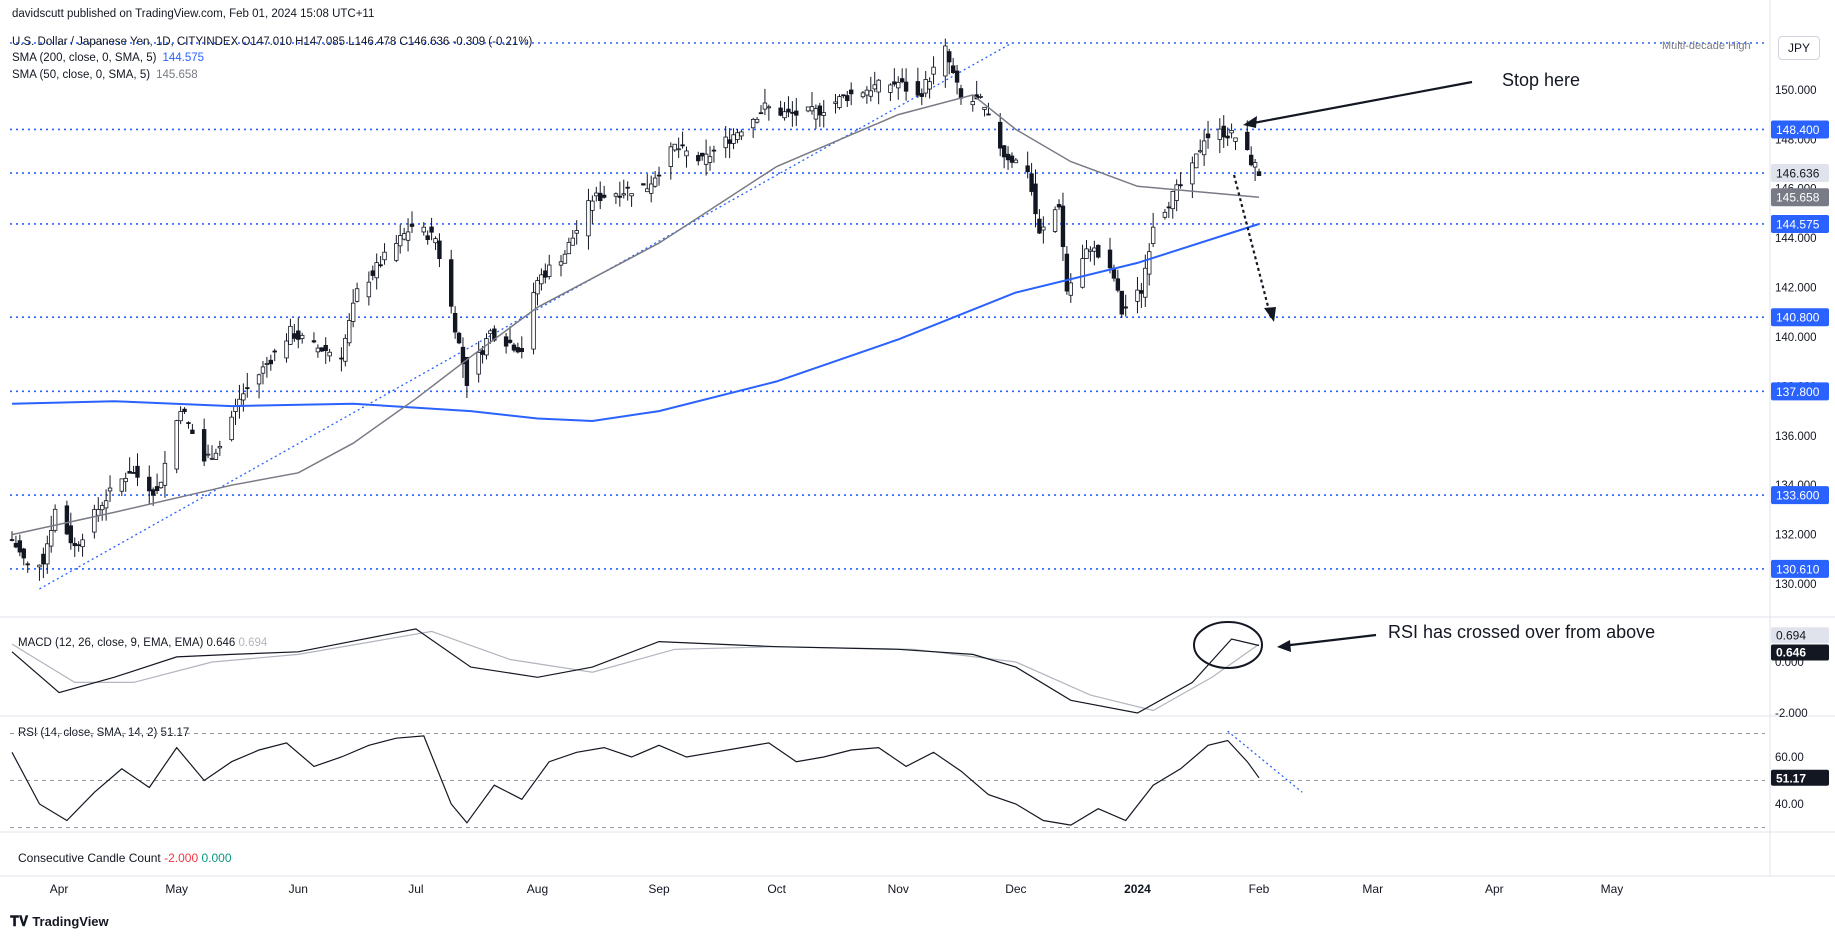 This screenshot has height=939, width=1835. Describe the element at coordinates (776, 889) in the screenshot. I see `time-tick: Oct` at that location.